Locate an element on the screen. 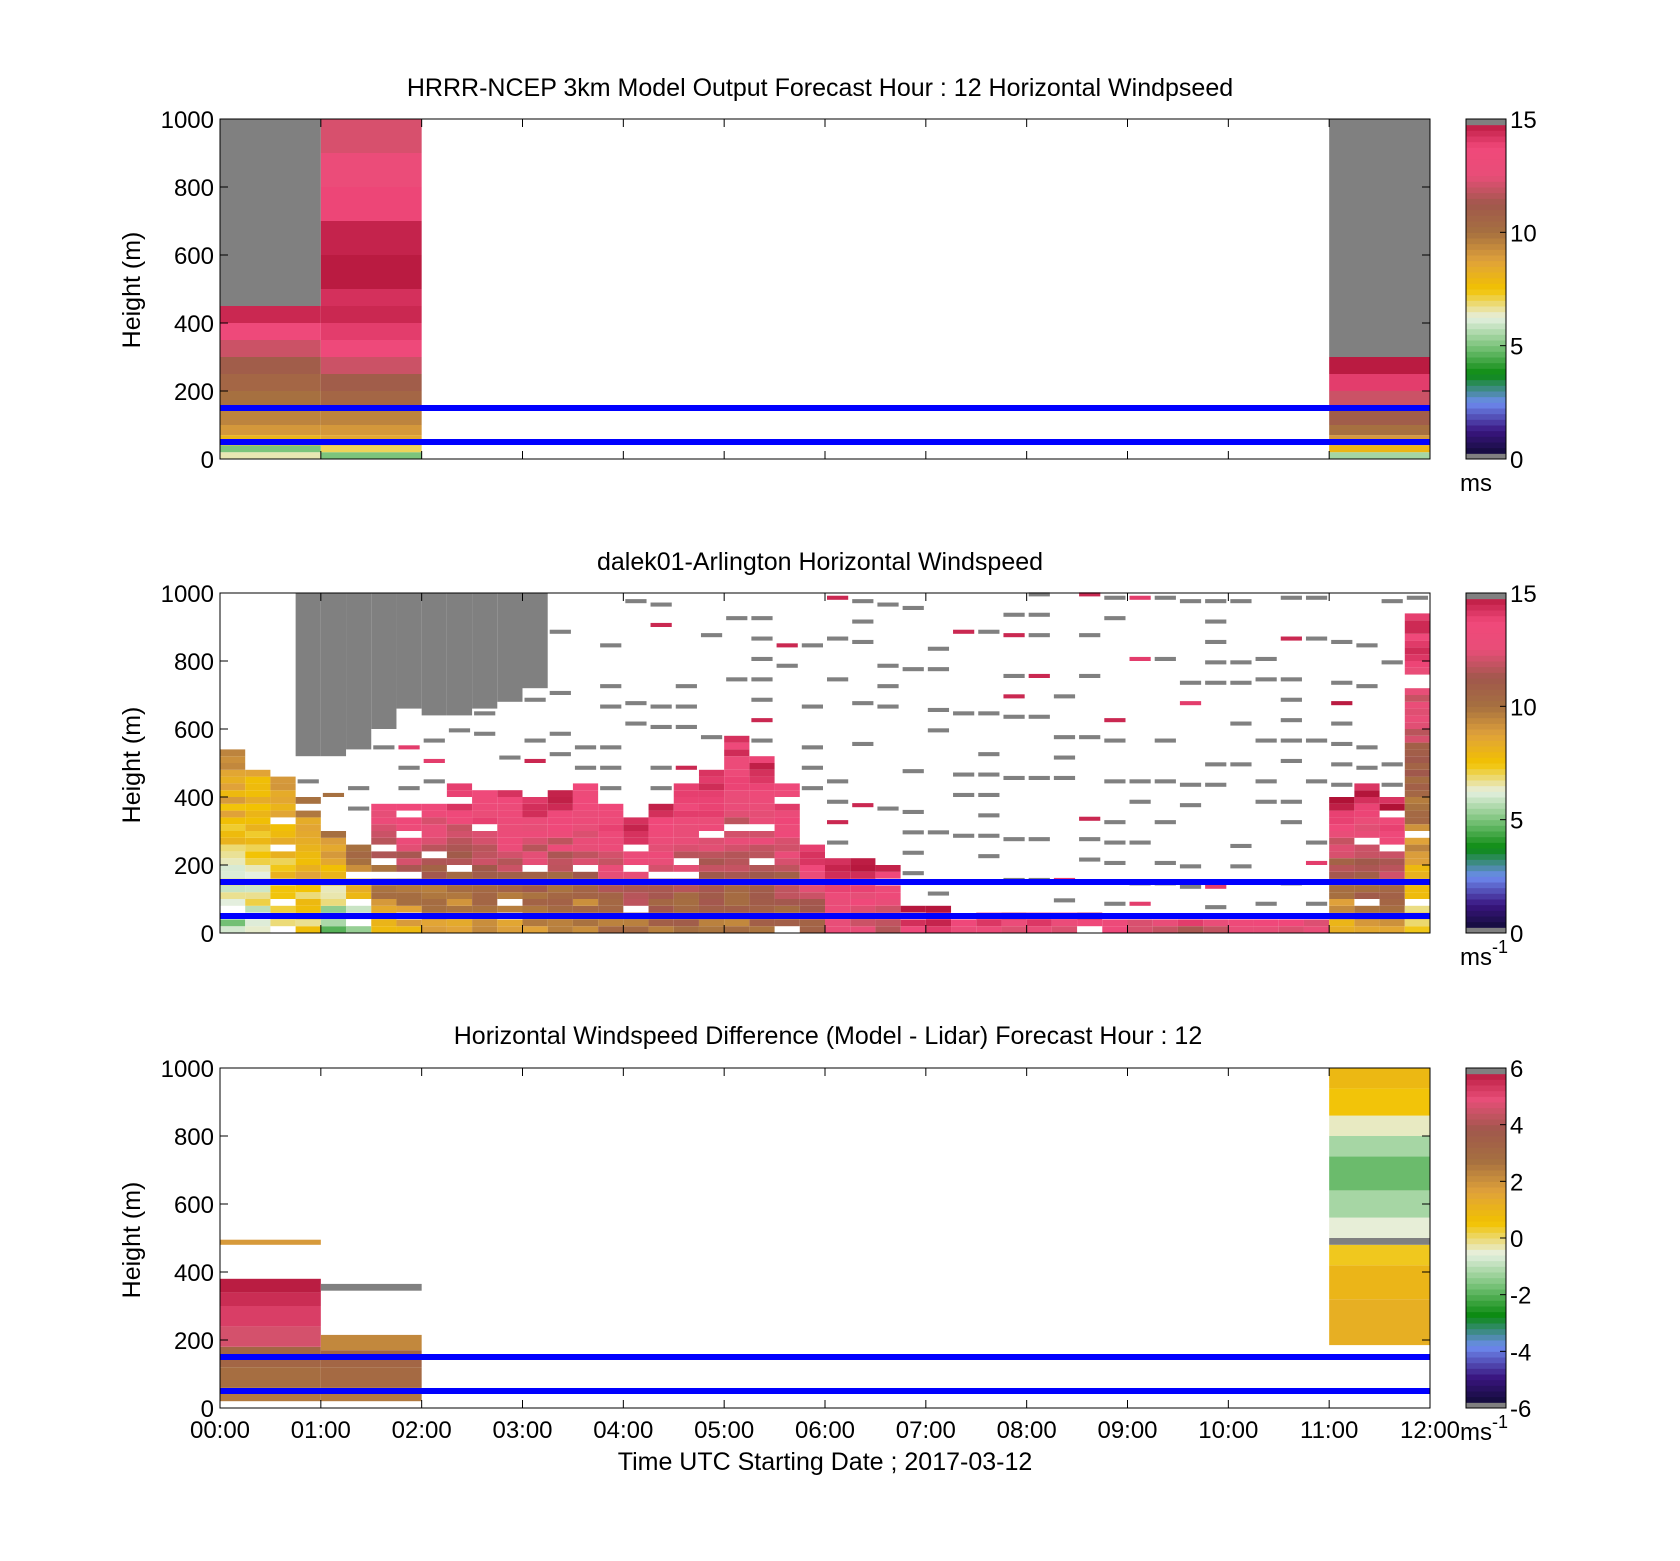 The width and height of the screenshot is (1680, 1561). colorbar-tick-label: -2 is located at coordinates (1520, 1296).